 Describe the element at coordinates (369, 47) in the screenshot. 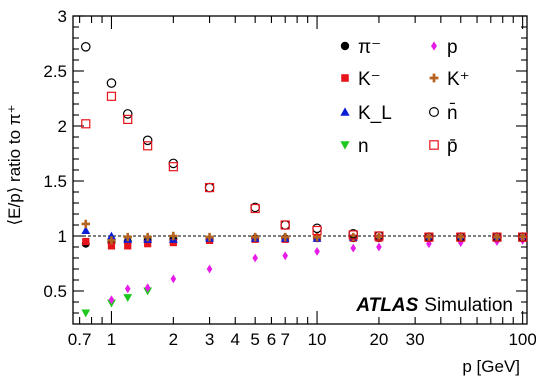

I see `legend-label: π⁻` at that location.